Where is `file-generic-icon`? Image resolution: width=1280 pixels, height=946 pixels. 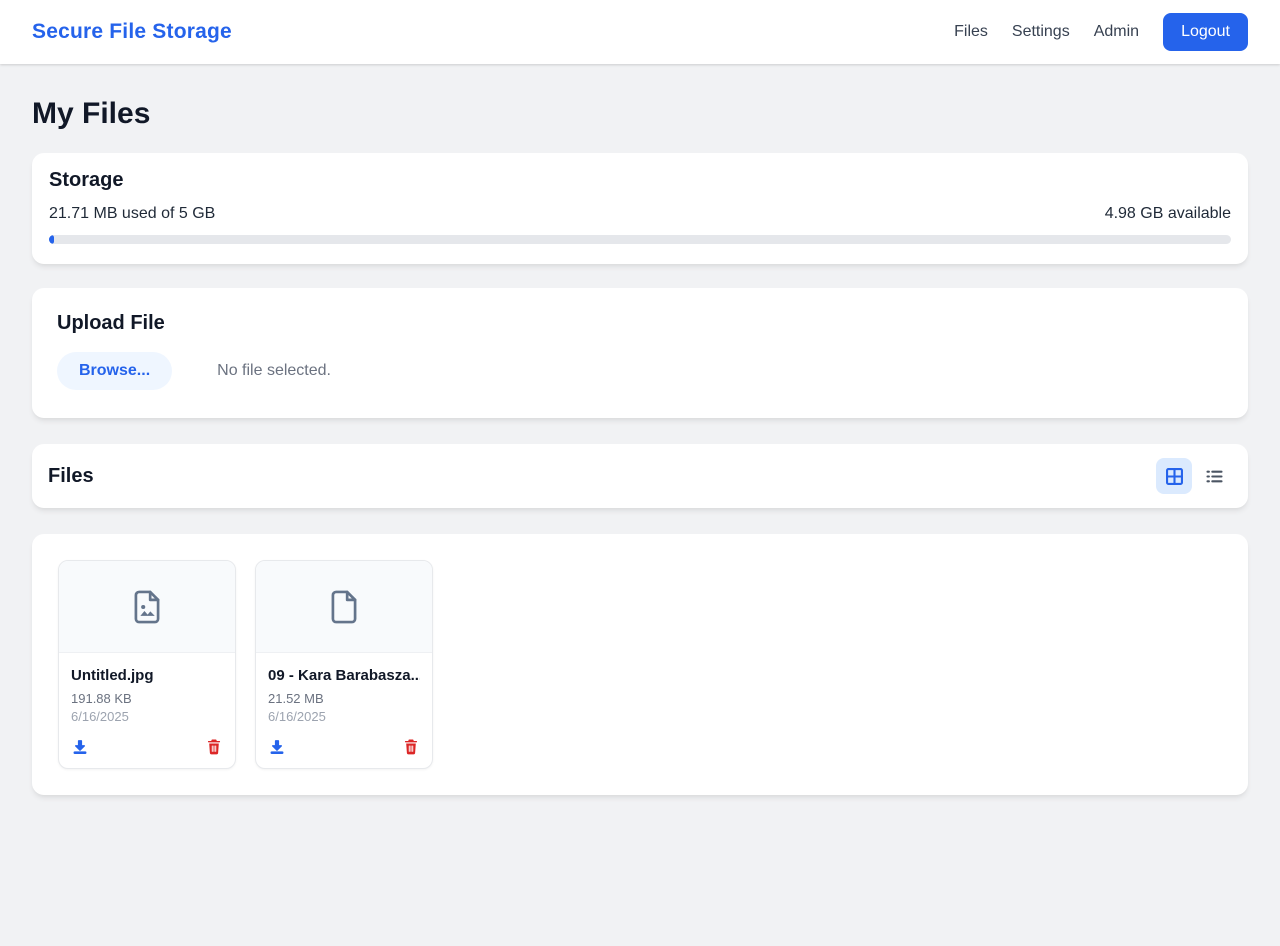 file-generic-icon is located at coordinates (344, 607).